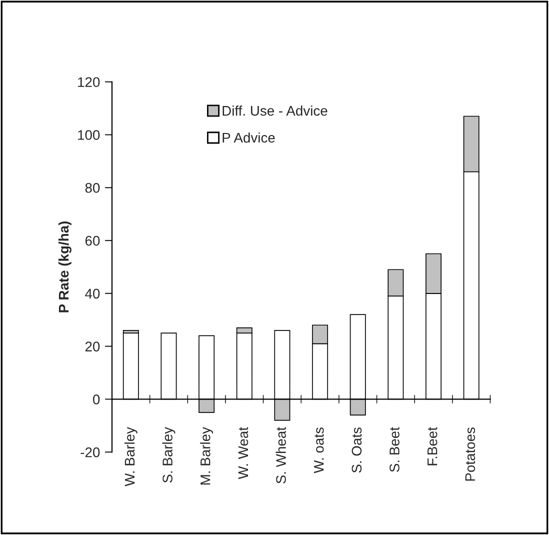  I want to click on x-tick-label: W. Barley, so click(131, 456).